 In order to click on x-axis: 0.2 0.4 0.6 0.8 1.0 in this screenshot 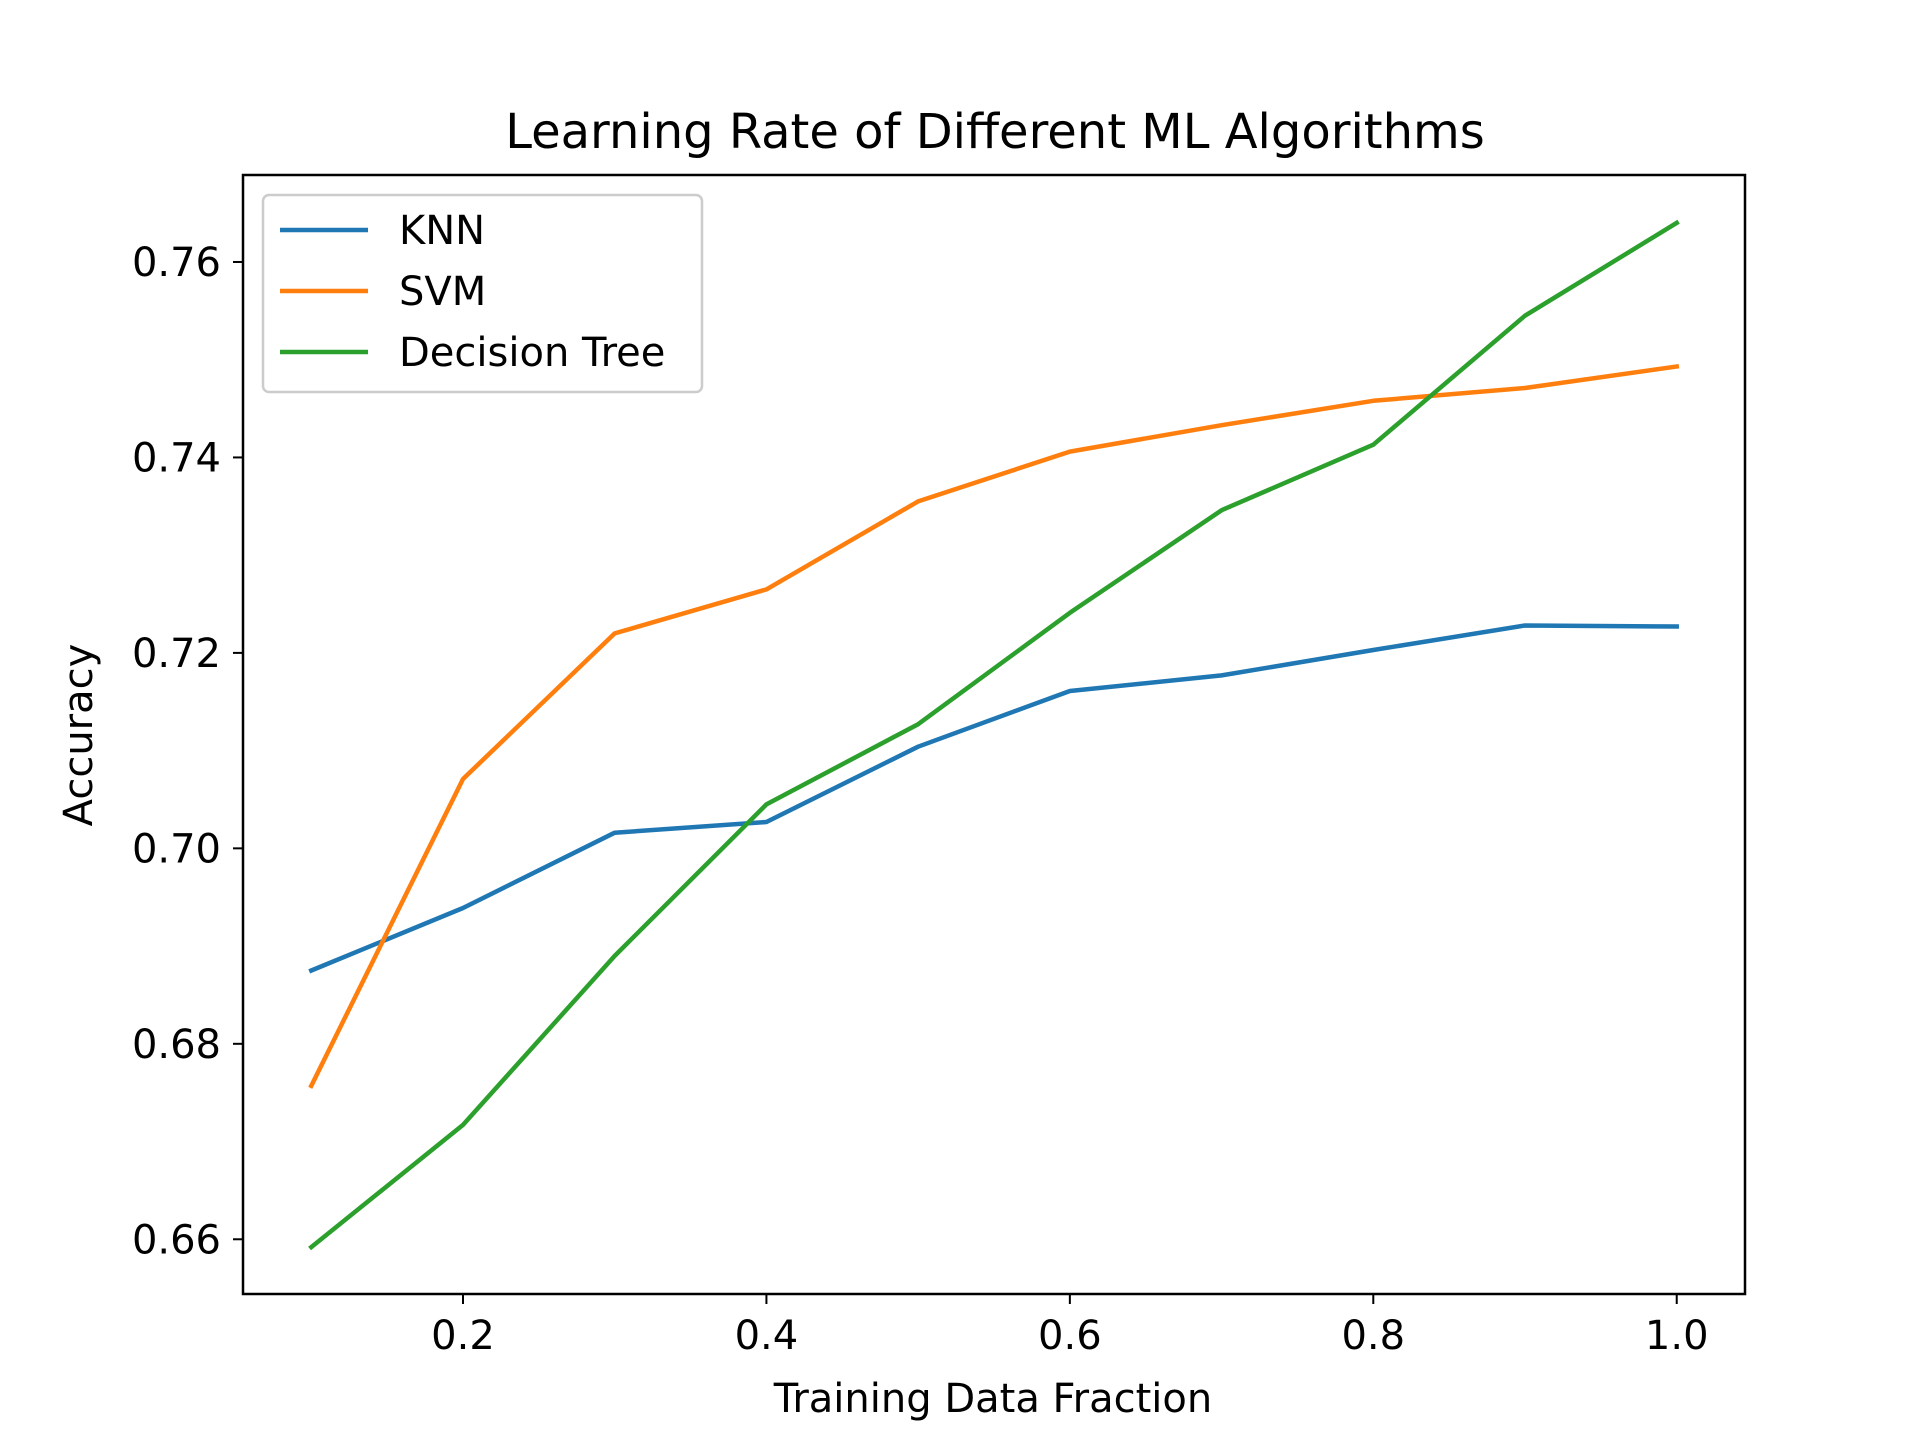, I will do `click(1070, 1326)`.